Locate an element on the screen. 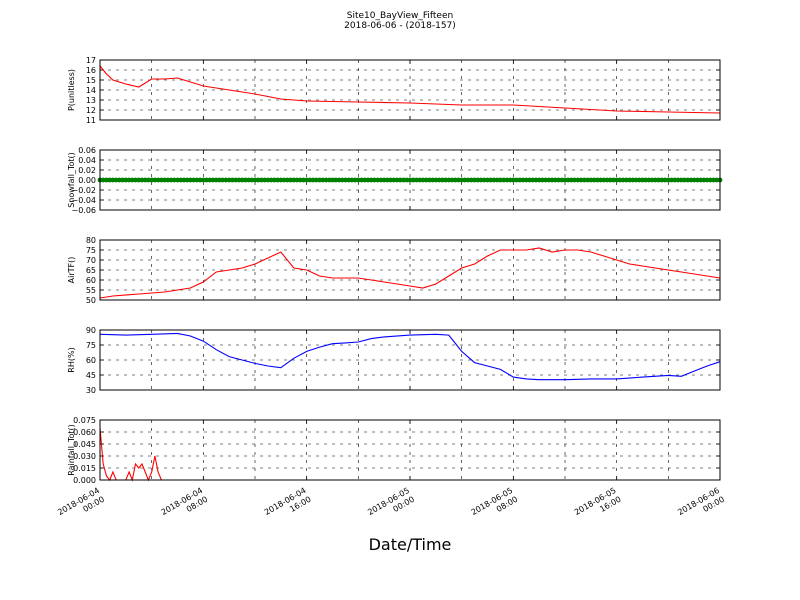 This screenshot has width=800, height=600. y-tick-label: 0.000 is located at coordinates (84, 480).